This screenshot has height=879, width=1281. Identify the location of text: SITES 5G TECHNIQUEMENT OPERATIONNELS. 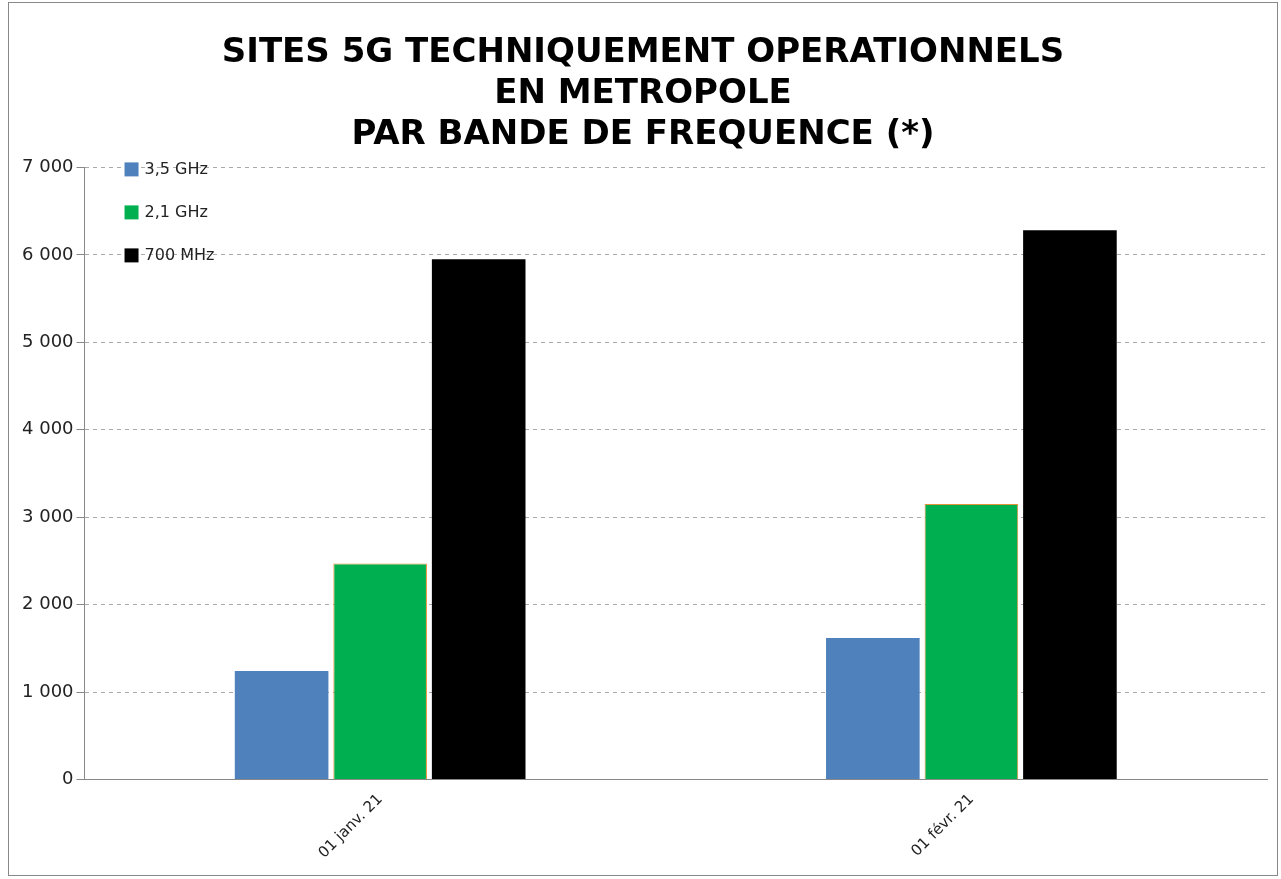
(643, 50).